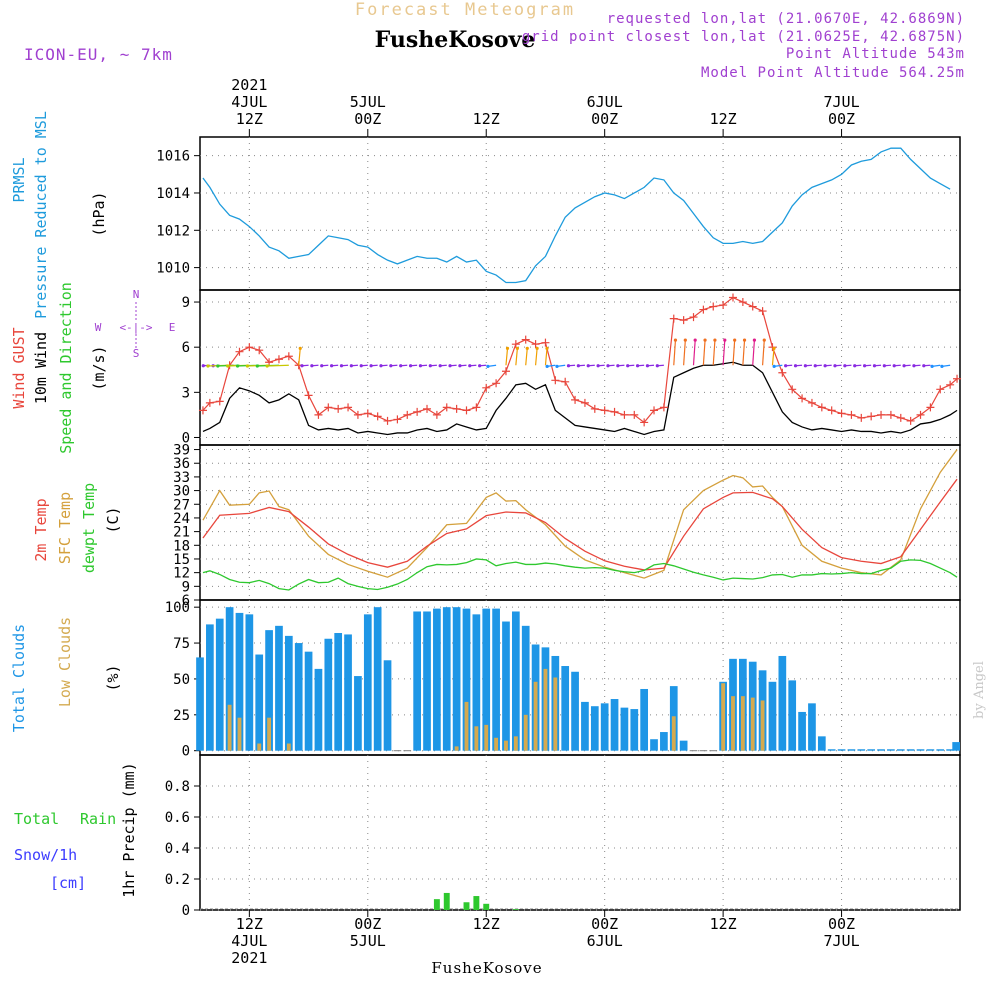 This screenshot has width=1000, height=1000. I want to click on pressure-label-1: PRMSL, so click(19, 179).